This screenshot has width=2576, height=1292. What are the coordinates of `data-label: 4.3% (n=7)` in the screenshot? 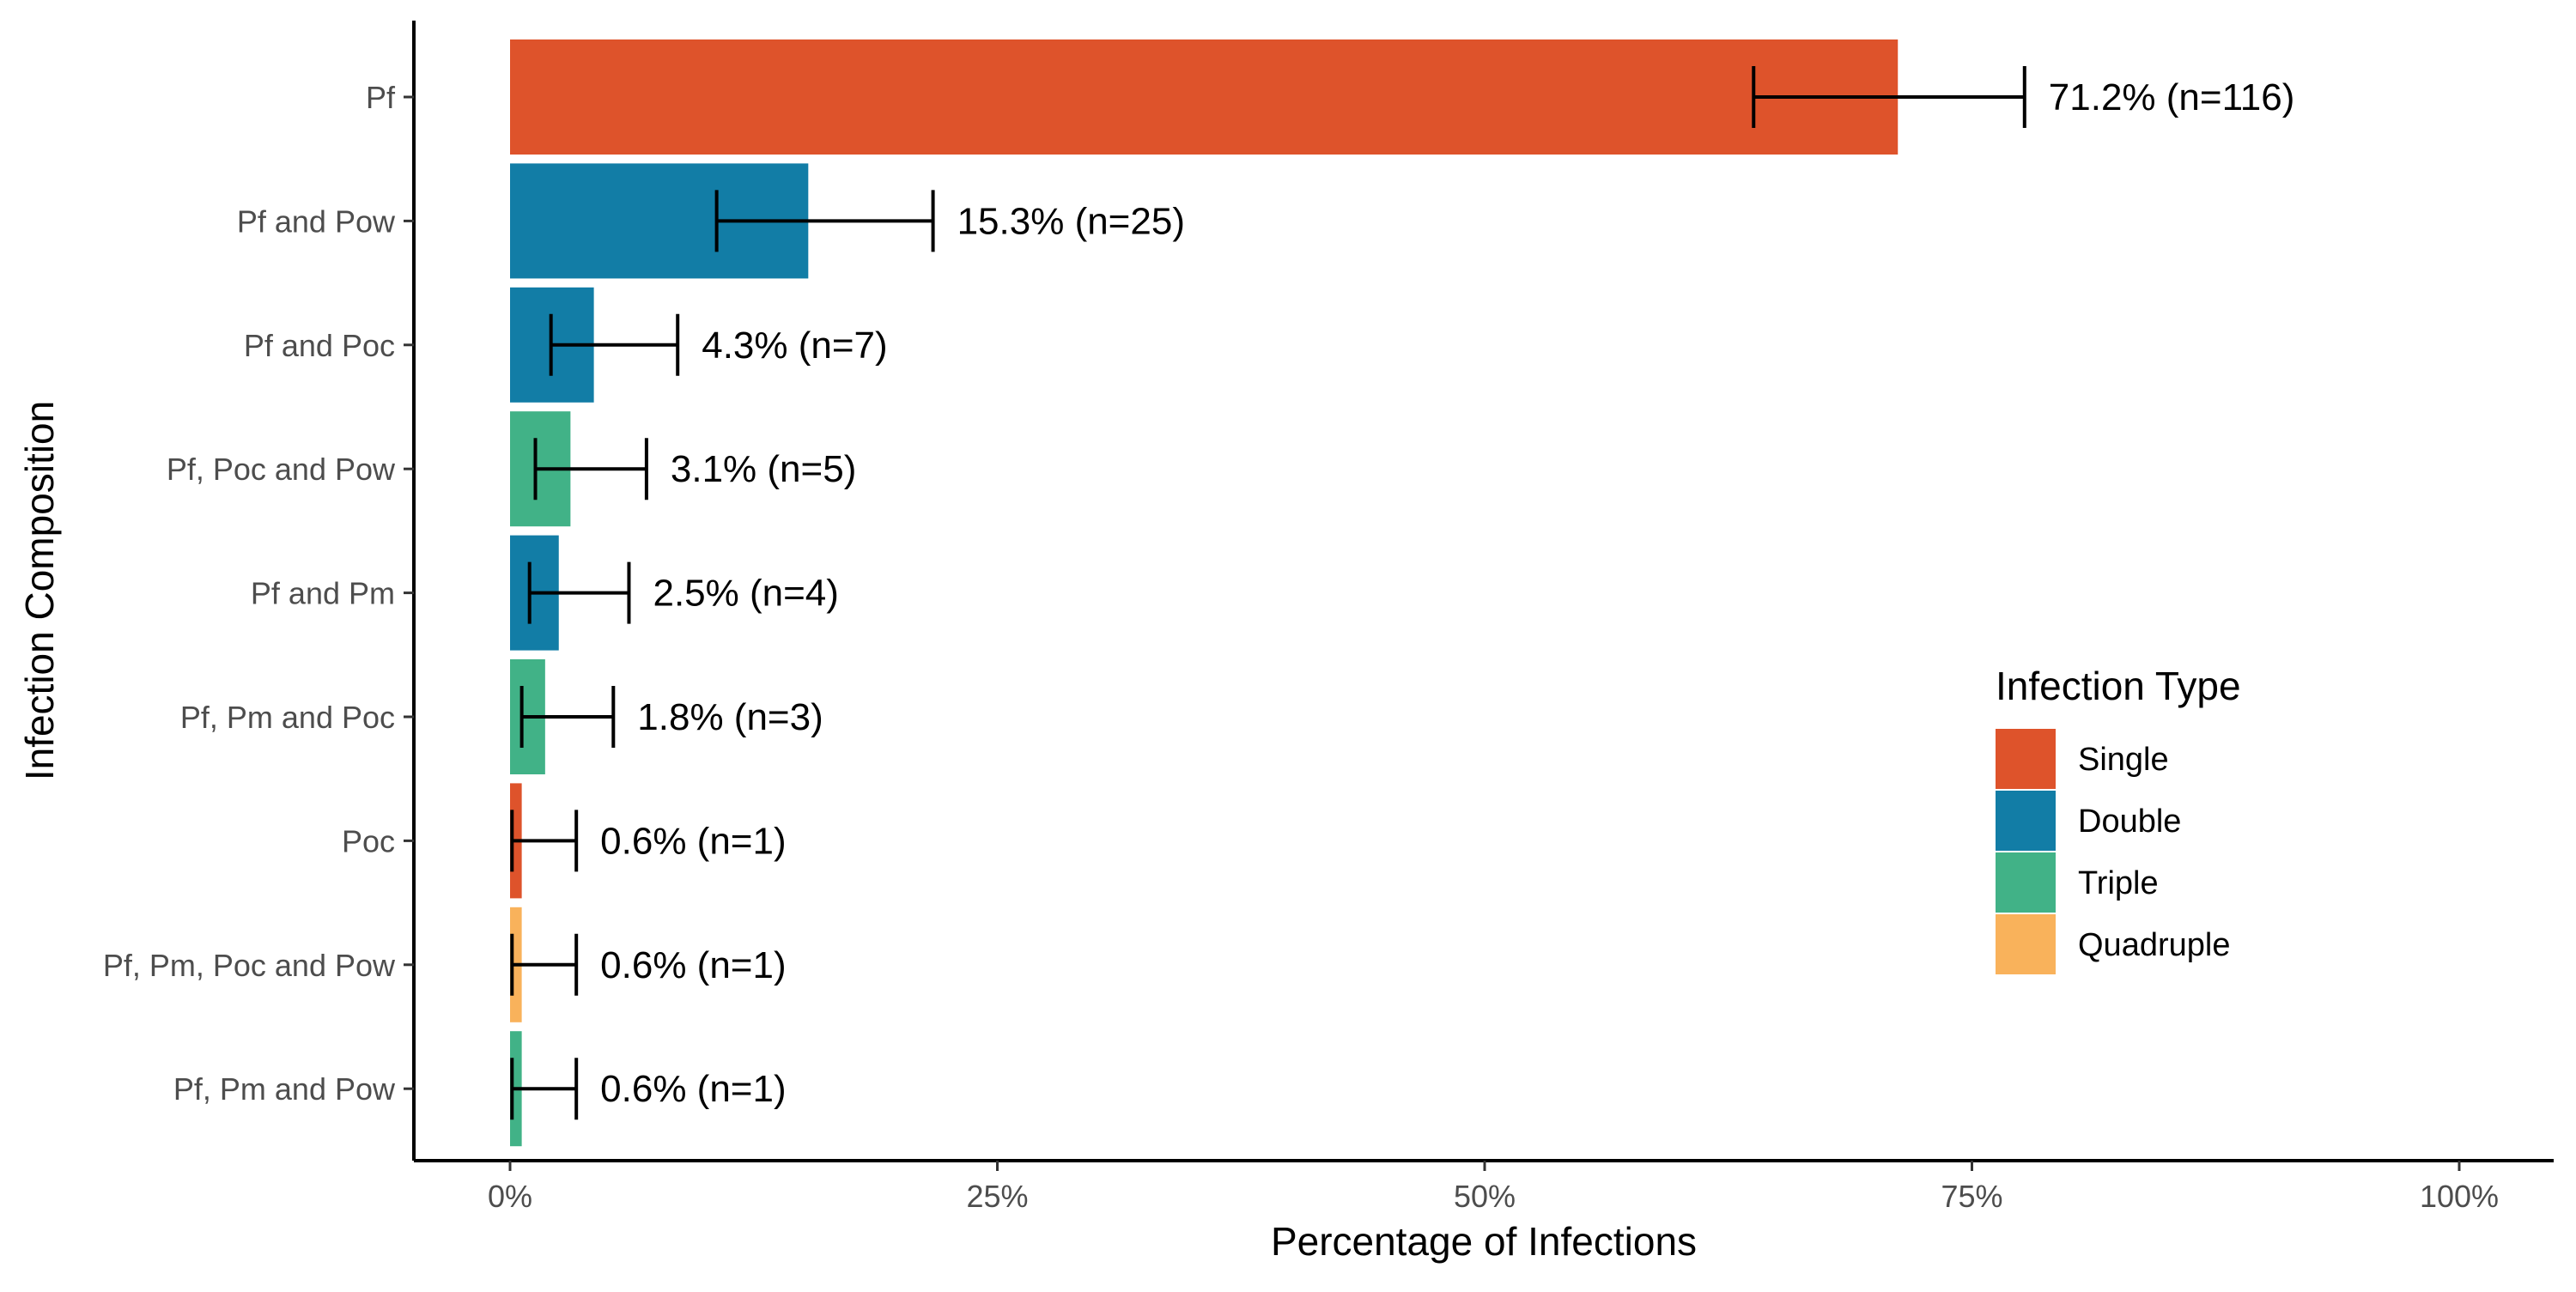 It's located at (794, 346).